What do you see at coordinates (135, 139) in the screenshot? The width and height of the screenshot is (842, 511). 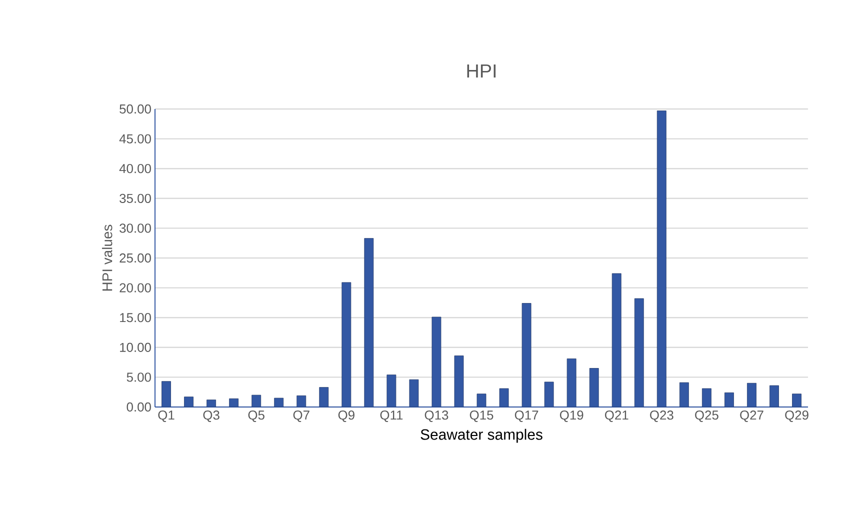 I see `y-tick-label: 45.00` at bounding box center [135, 139].